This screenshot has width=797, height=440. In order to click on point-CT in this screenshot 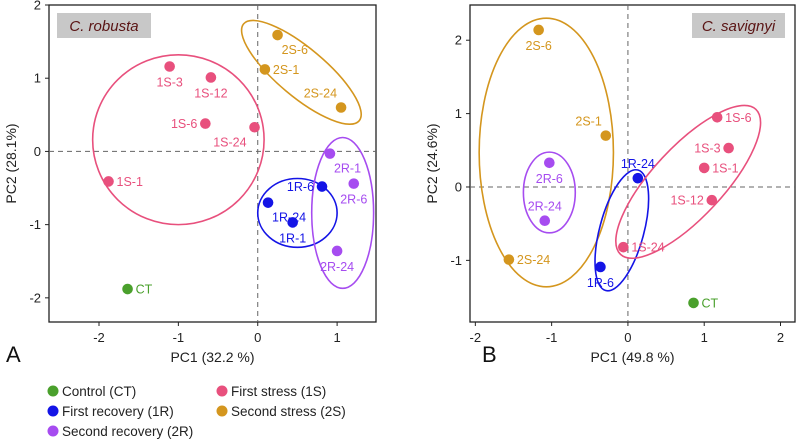, I will do `click(693, 303)`.